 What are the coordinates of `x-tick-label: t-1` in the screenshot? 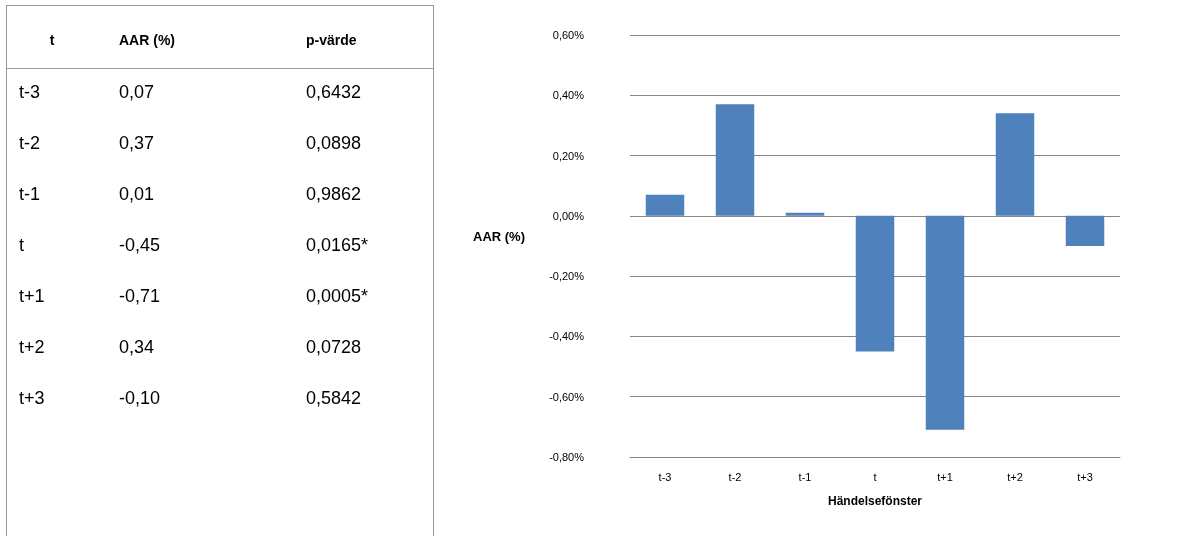 It's located at (805, 476).